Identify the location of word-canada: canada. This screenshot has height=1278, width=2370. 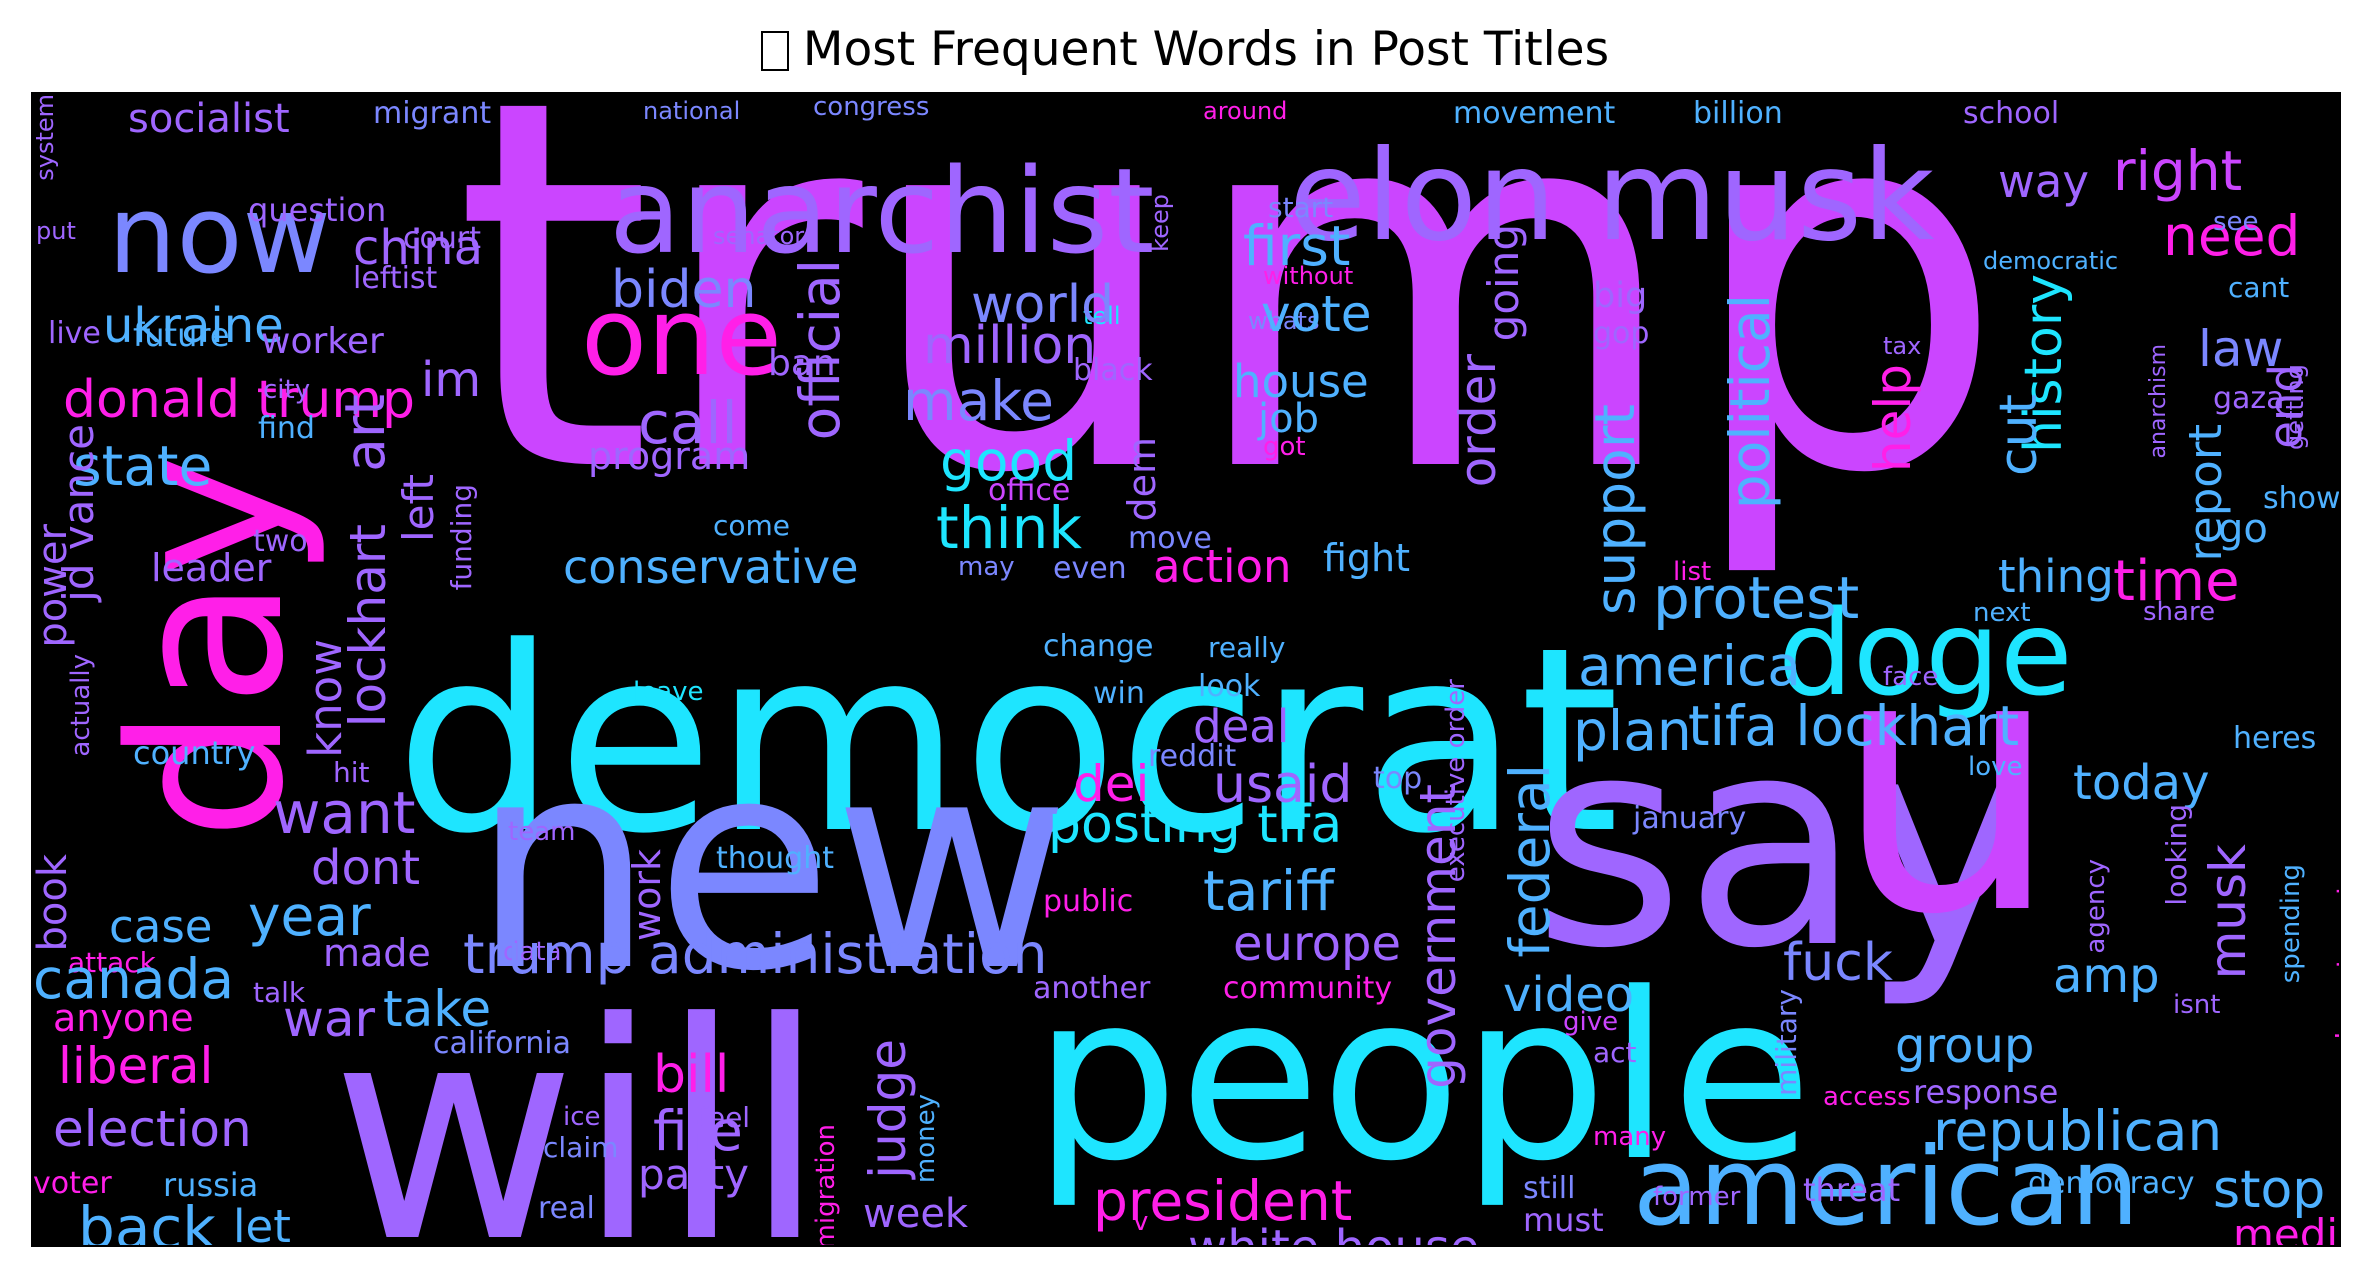
(134, 979).